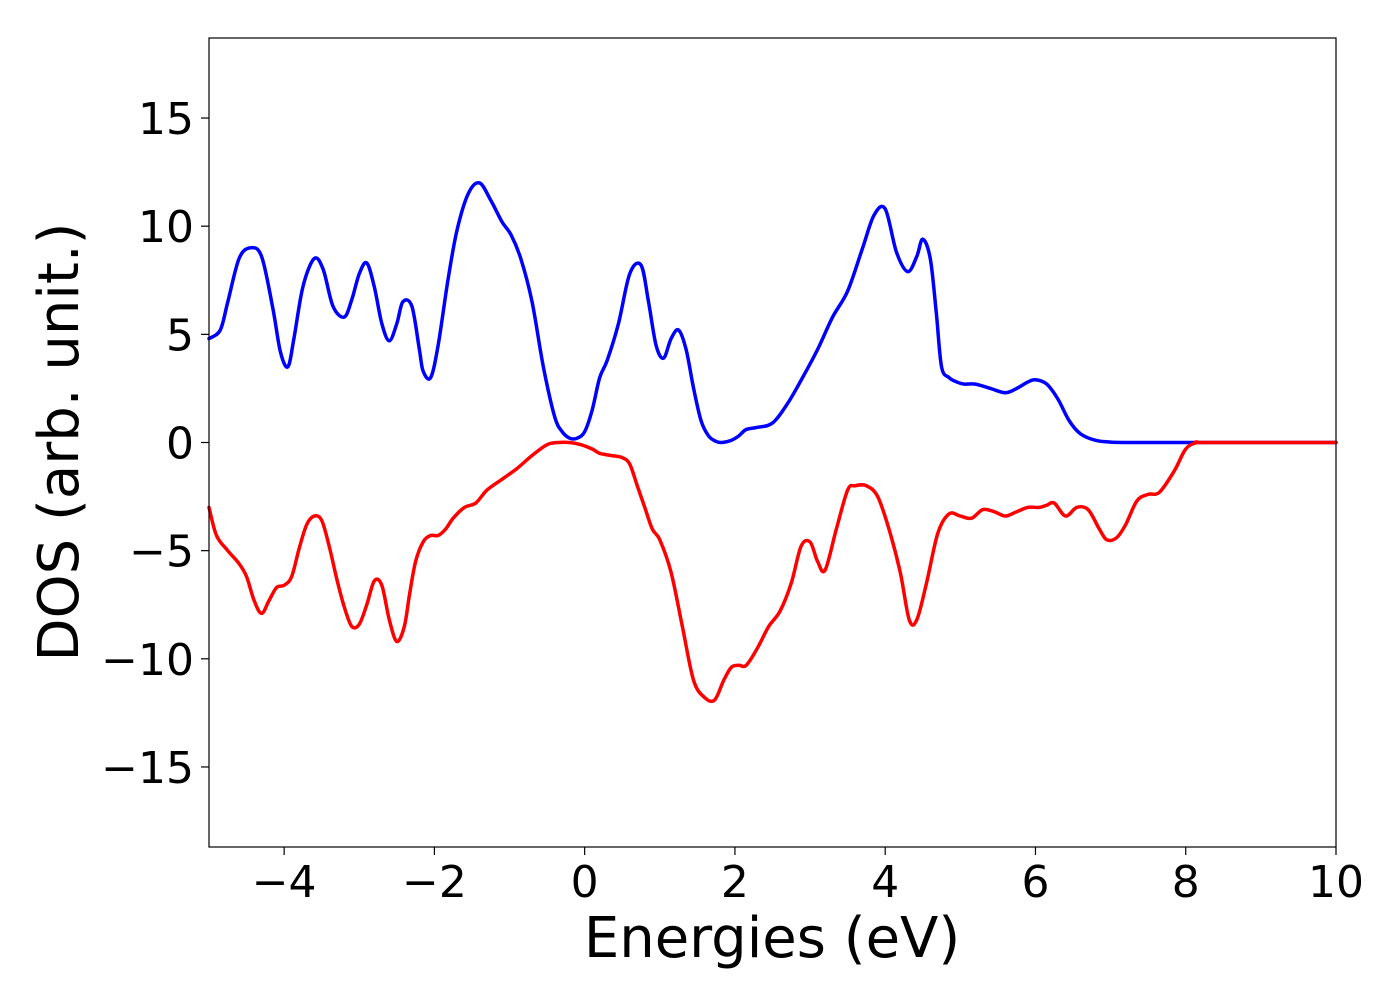  I want to click on y-tick-label: 5, so click(180, 335).